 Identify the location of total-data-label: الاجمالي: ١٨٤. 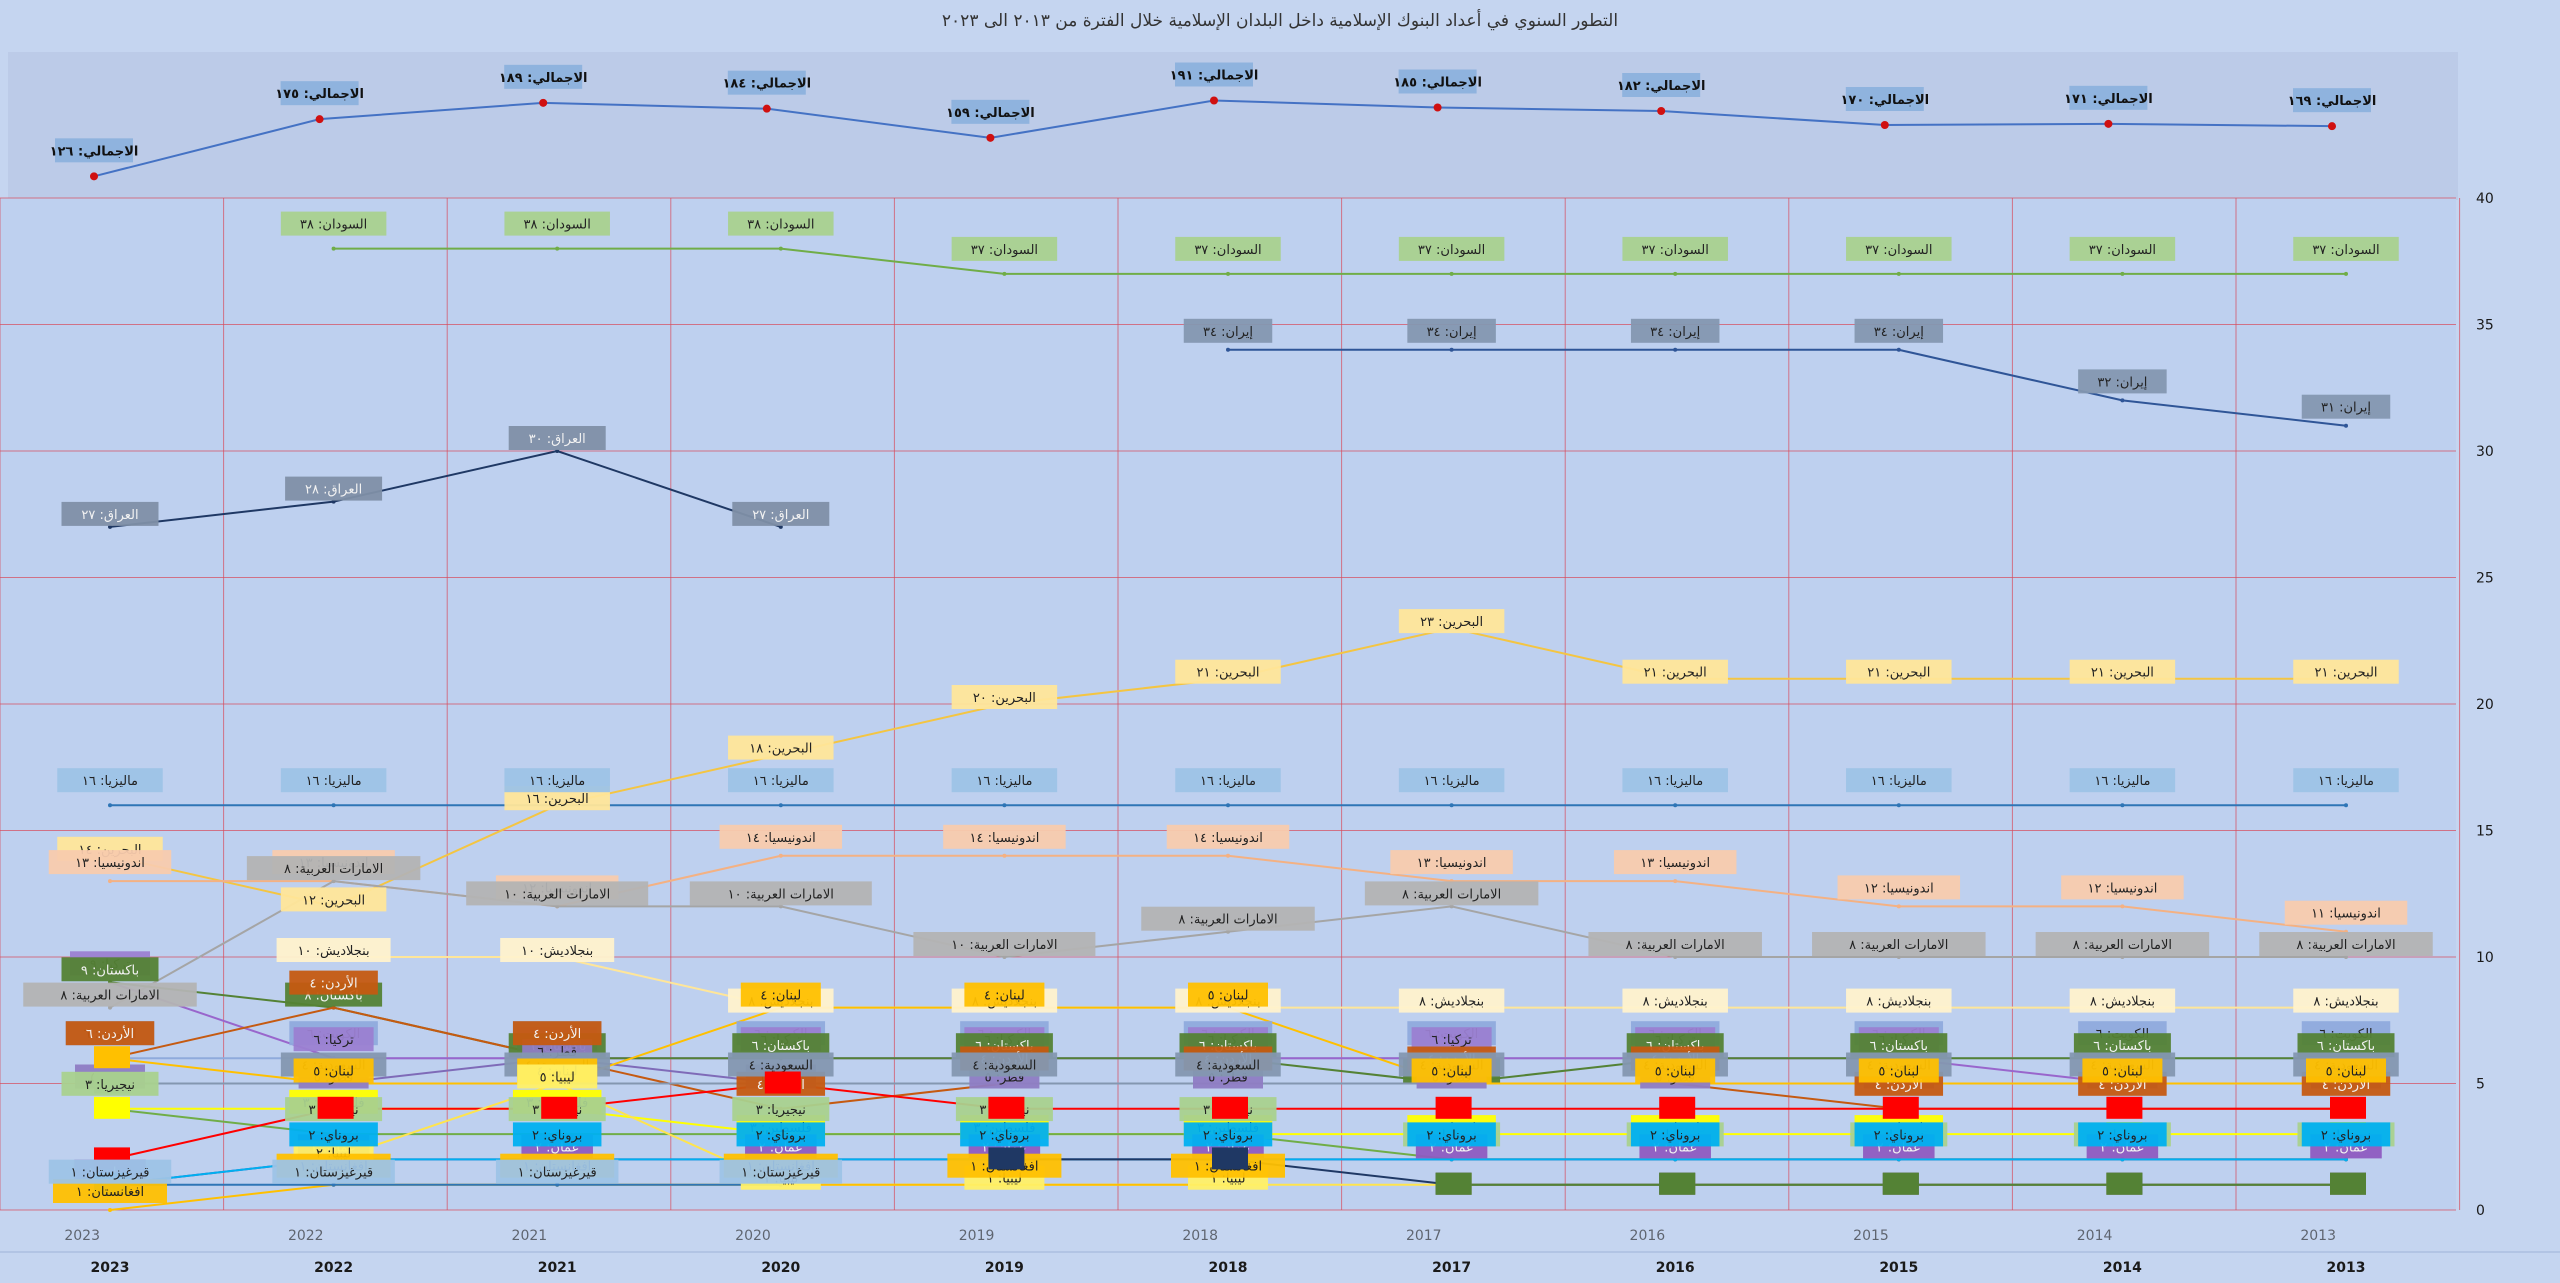
(766, 84).